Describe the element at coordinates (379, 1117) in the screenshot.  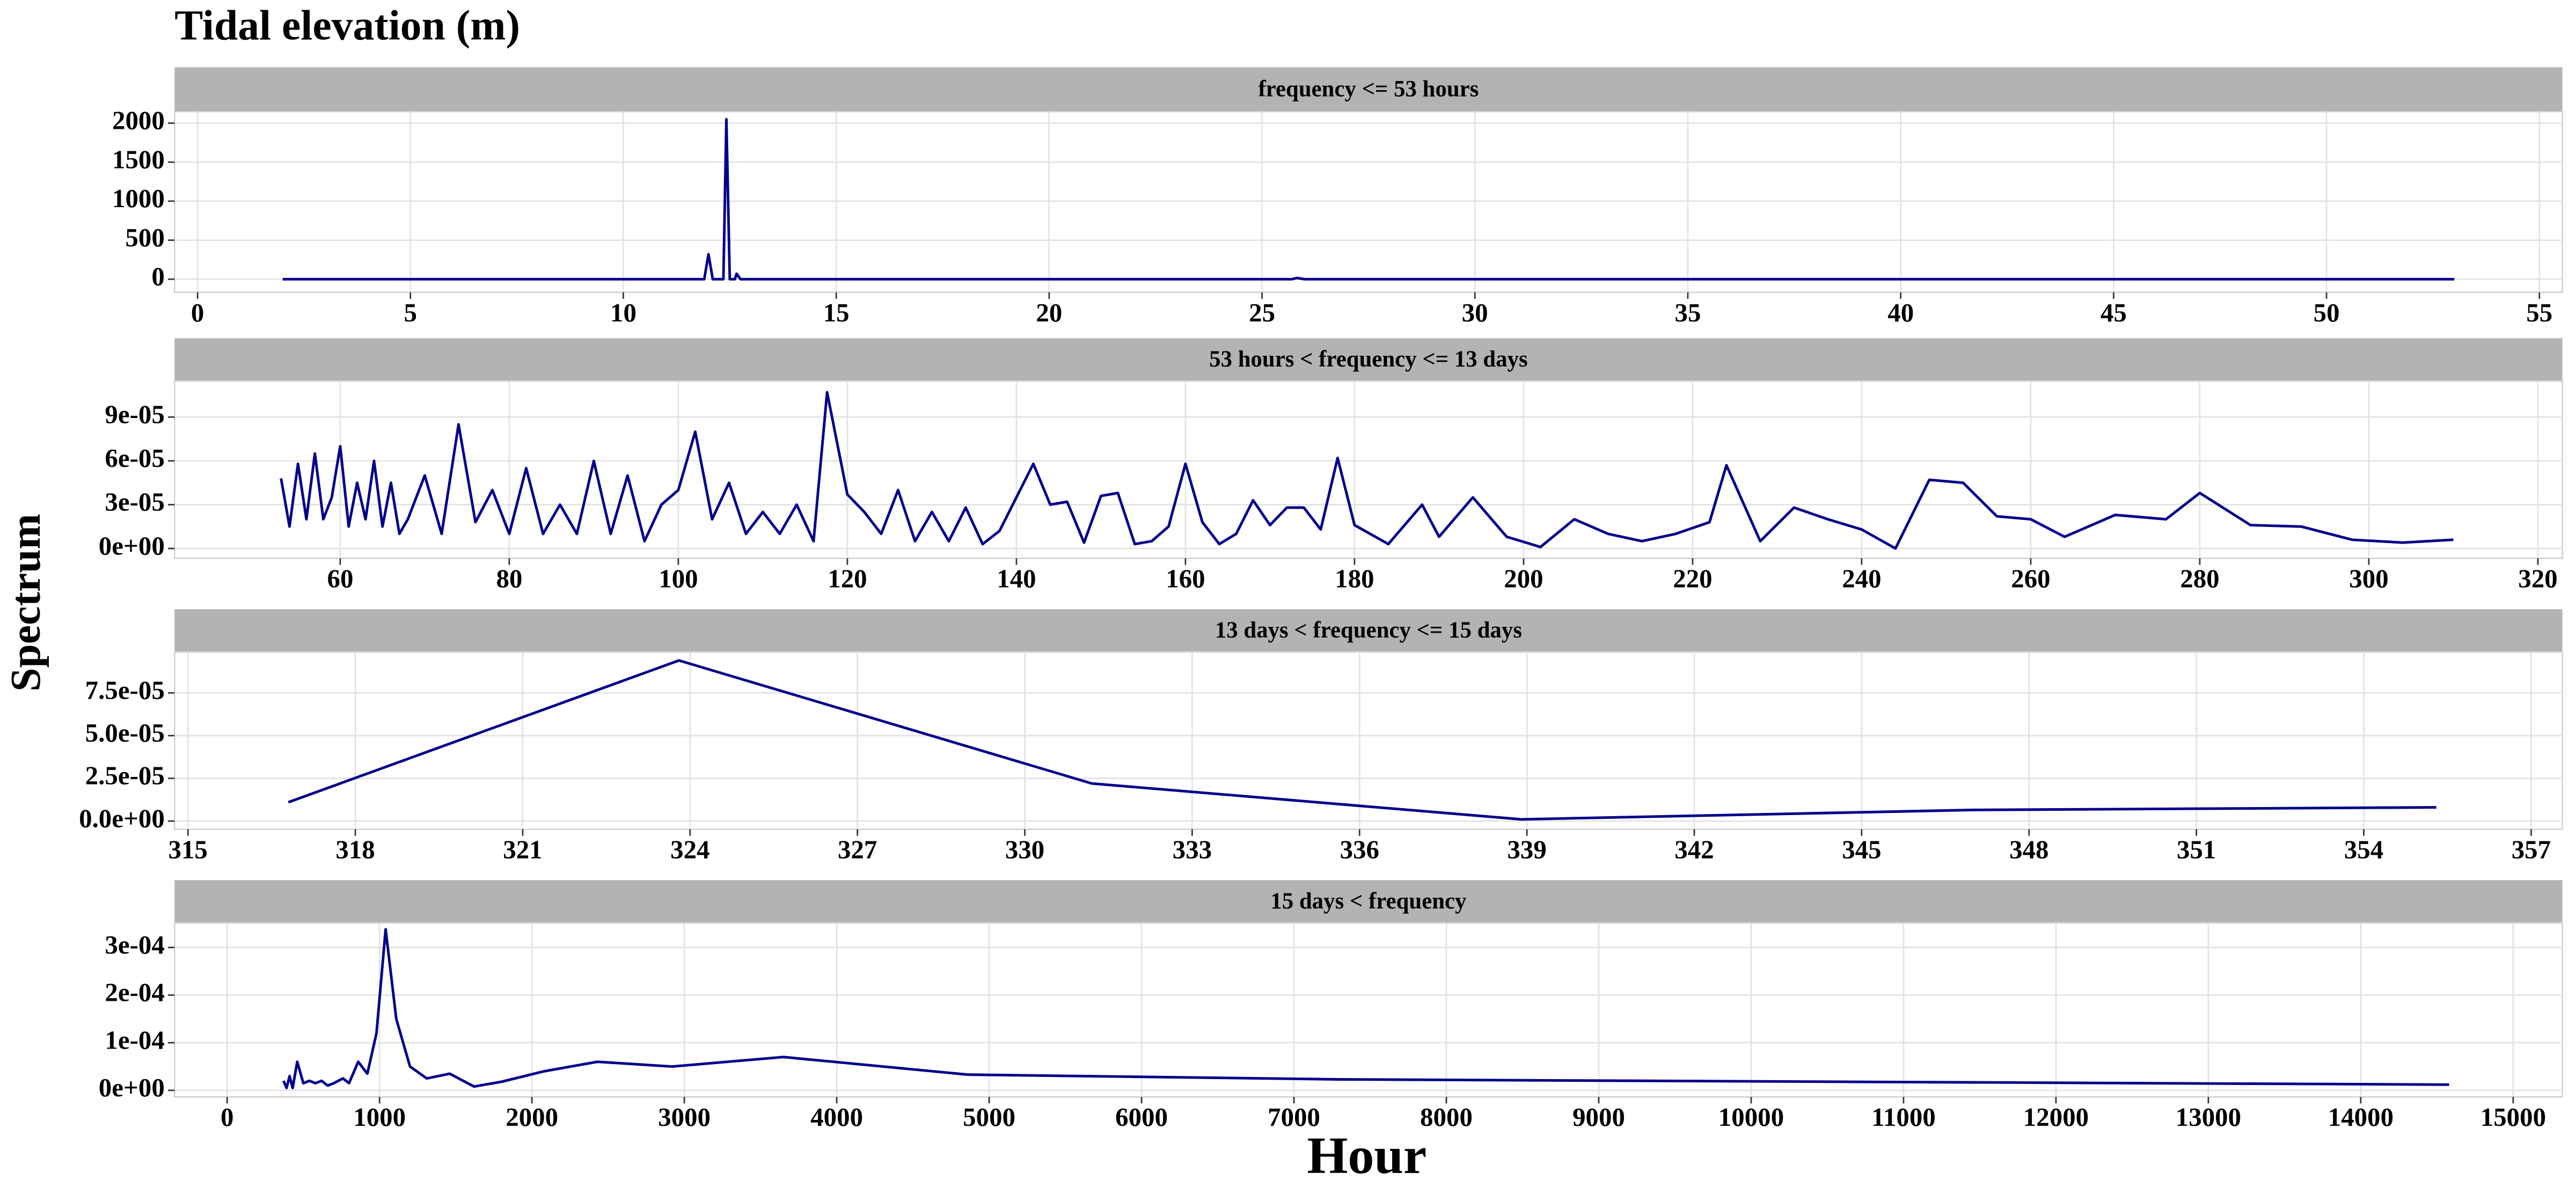
I see `x-tick-label: 1000` at that location.